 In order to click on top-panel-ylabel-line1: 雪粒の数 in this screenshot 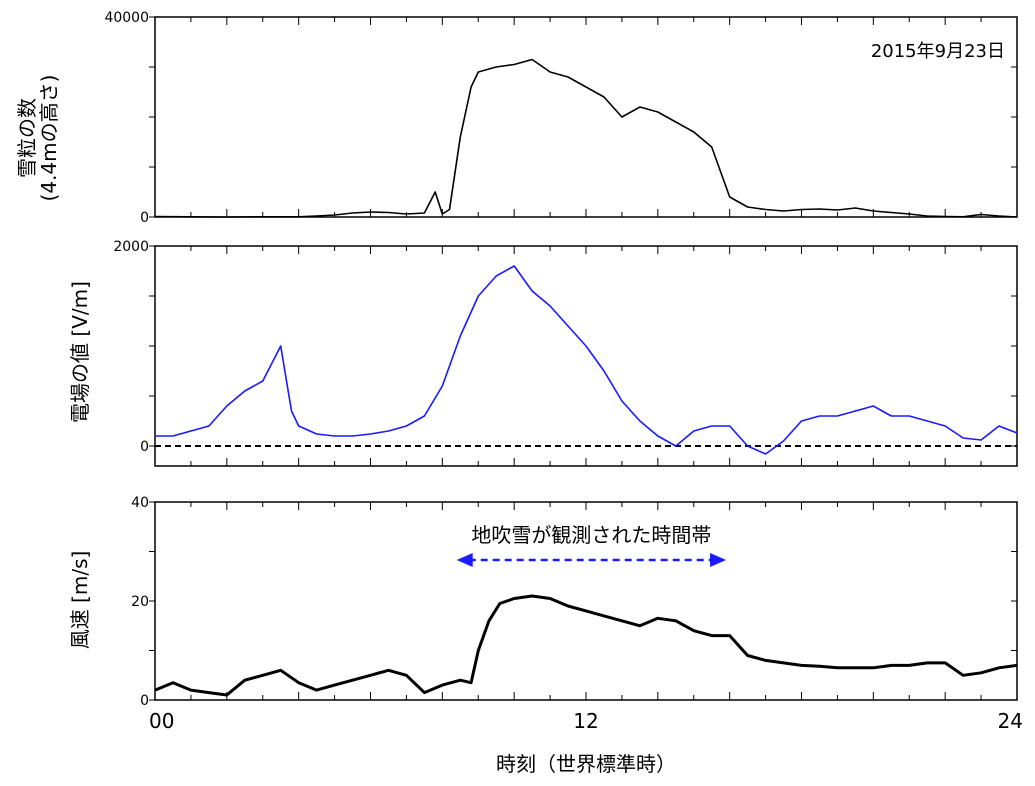, I will do `click(27, 138)`.